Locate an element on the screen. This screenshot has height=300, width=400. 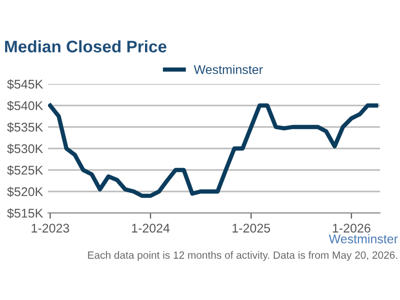
y-tick-label: $520K is located at coordinates (25, 191).